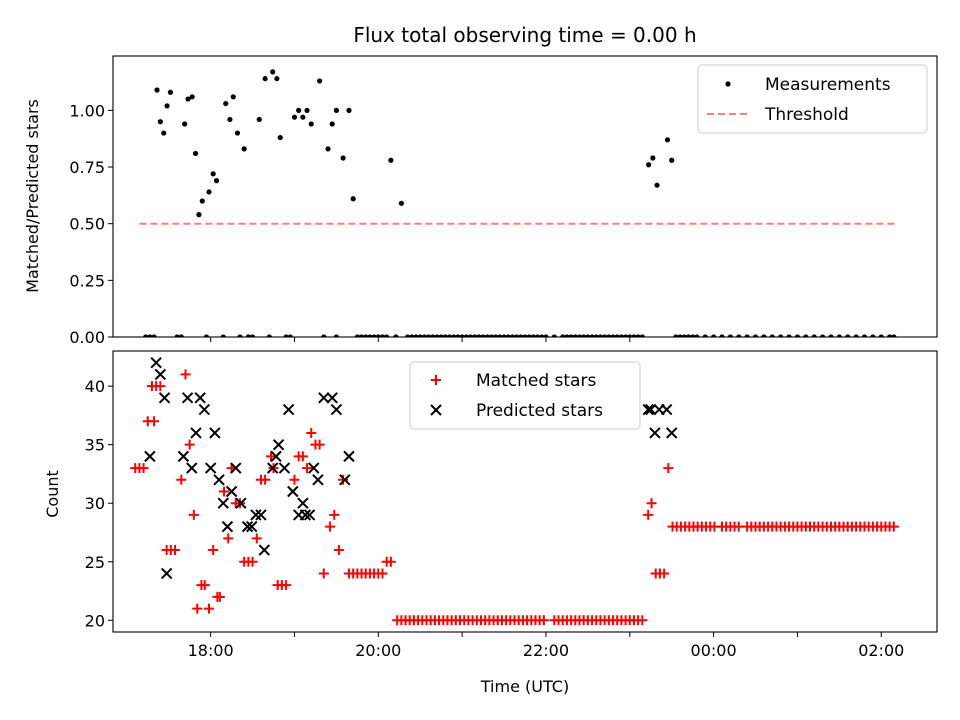 This screenshot has width=960, height=720. I want to click on legend-predicted-marker, so click(436, 410).